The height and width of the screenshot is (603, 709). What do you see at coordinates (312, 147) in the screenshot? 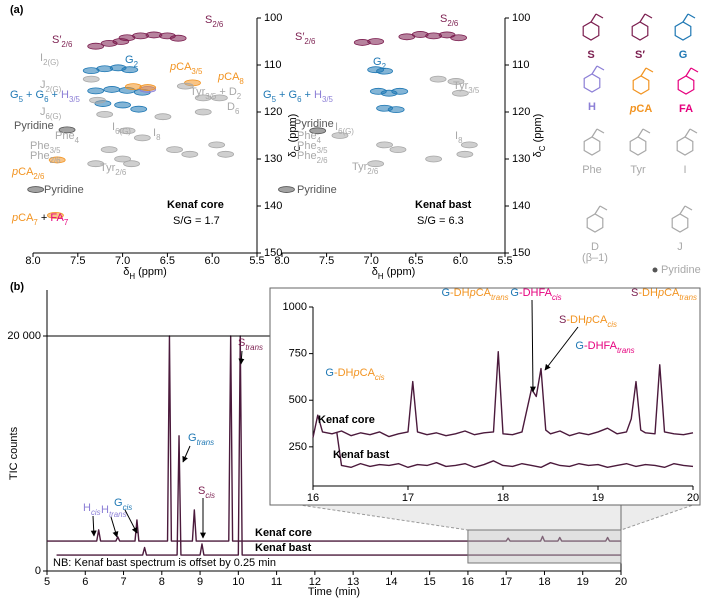
I see `annotation: Phe3/5` at bounding box center [312, 147].